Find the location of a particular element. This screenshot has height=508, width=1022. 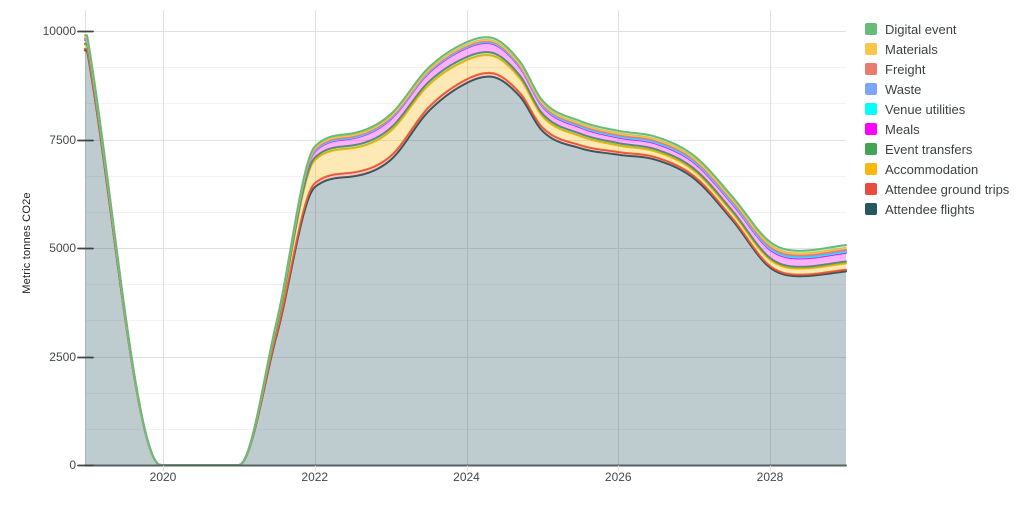

x-tick-label: 2028 is located at coordinates (770, 477).